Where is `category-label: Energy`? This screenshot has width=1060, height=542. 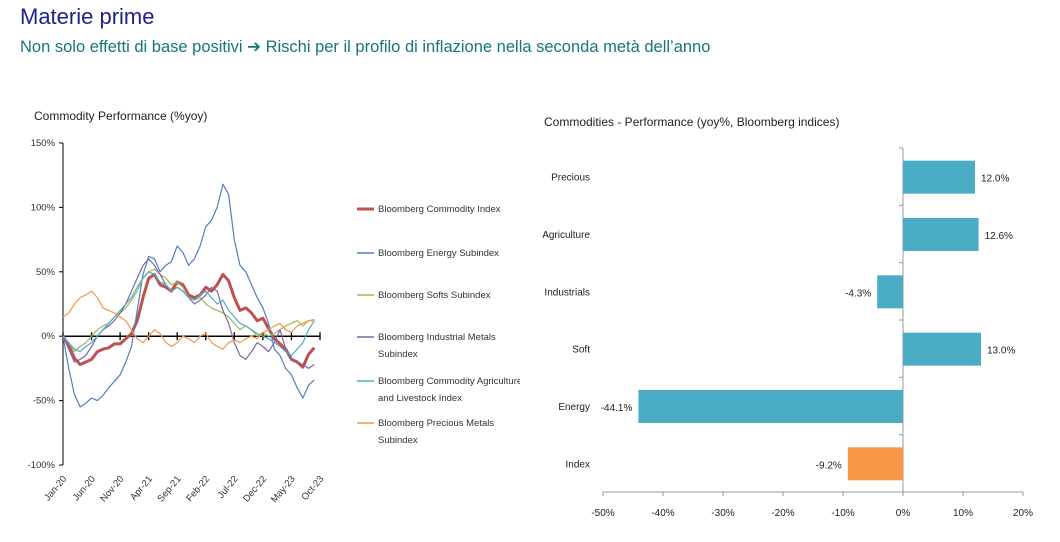
category-label: Energy is located at coordinates (574, 407).